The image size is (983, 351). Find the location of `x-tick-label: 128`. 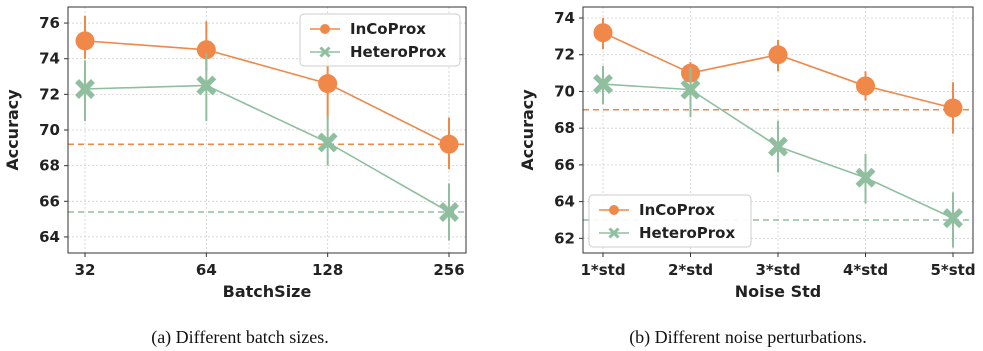

x-tick-label: 128 is located at coordinates (327, 270).